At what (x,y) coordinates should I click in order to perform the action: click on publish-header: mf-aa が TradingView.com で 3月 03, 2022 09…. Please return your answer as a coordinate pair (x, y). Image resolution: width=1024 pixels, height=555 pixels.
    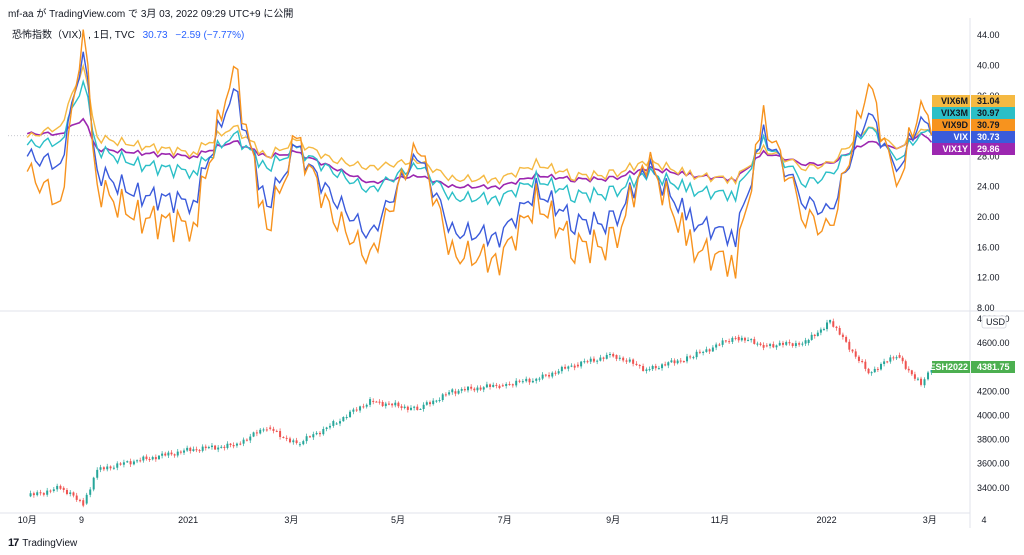
    Looking at the image, I should click on (151, 14).